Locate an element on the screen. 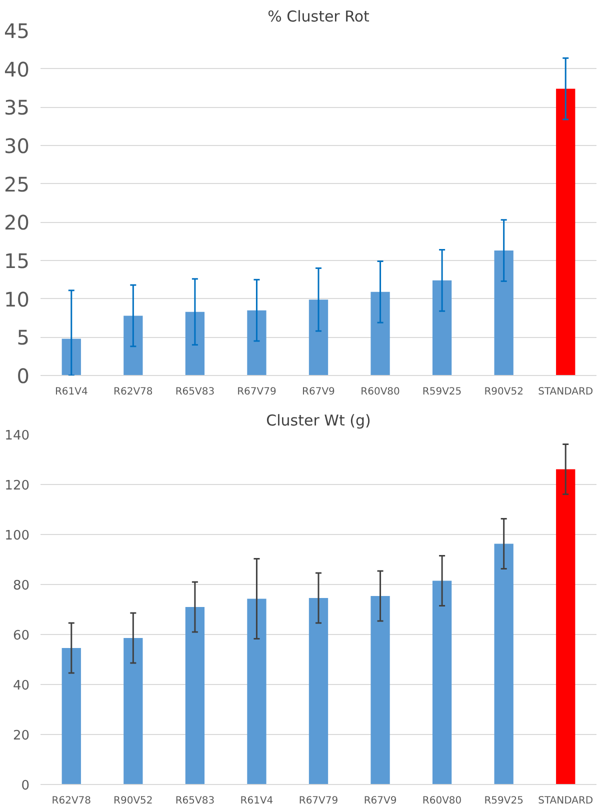 The height and width of the screenshot is (811, 610). y-tick-label: 30 is located at coordinates (17, 146).